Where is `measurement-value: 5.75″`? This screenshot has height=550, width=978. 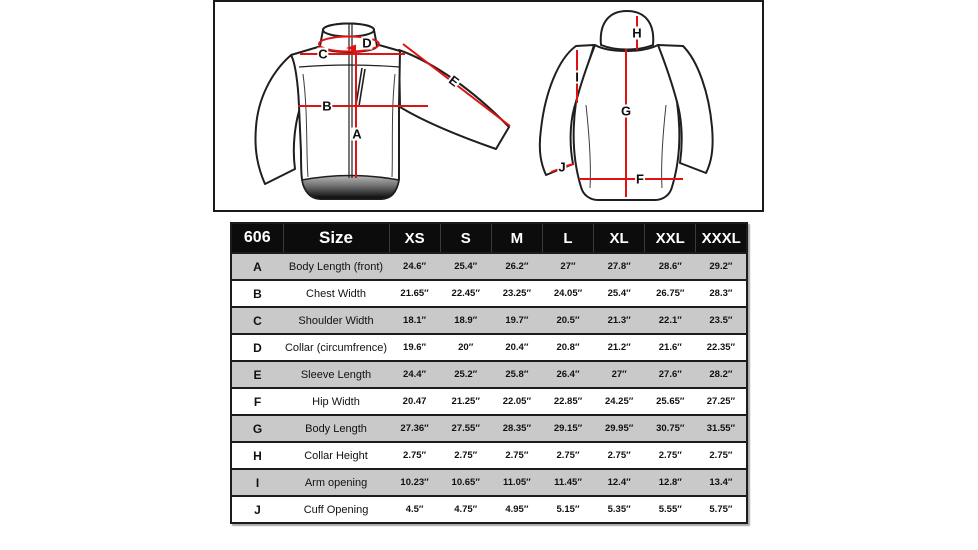
measurement-value: 5.75″ is located at coordinates (721, 509).